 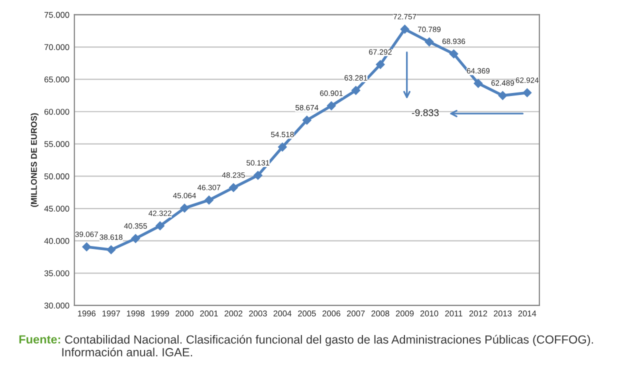 I want to click on y-tick-label: 65.000, so click(x=57, y=79).